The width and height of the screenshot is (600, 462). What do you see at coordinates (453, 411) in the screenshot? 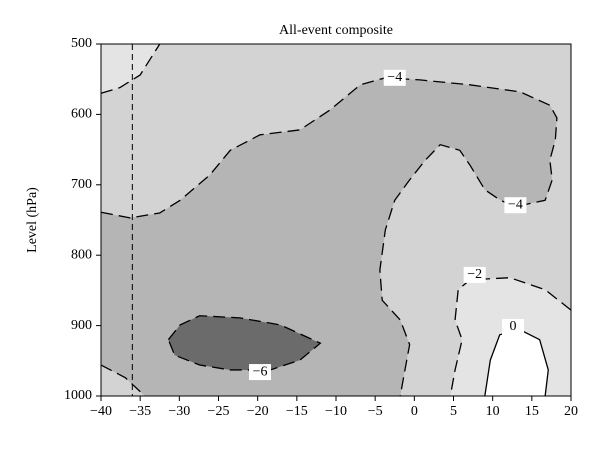
I see `x-tick-label: 5` at bounding box center [453, 411].